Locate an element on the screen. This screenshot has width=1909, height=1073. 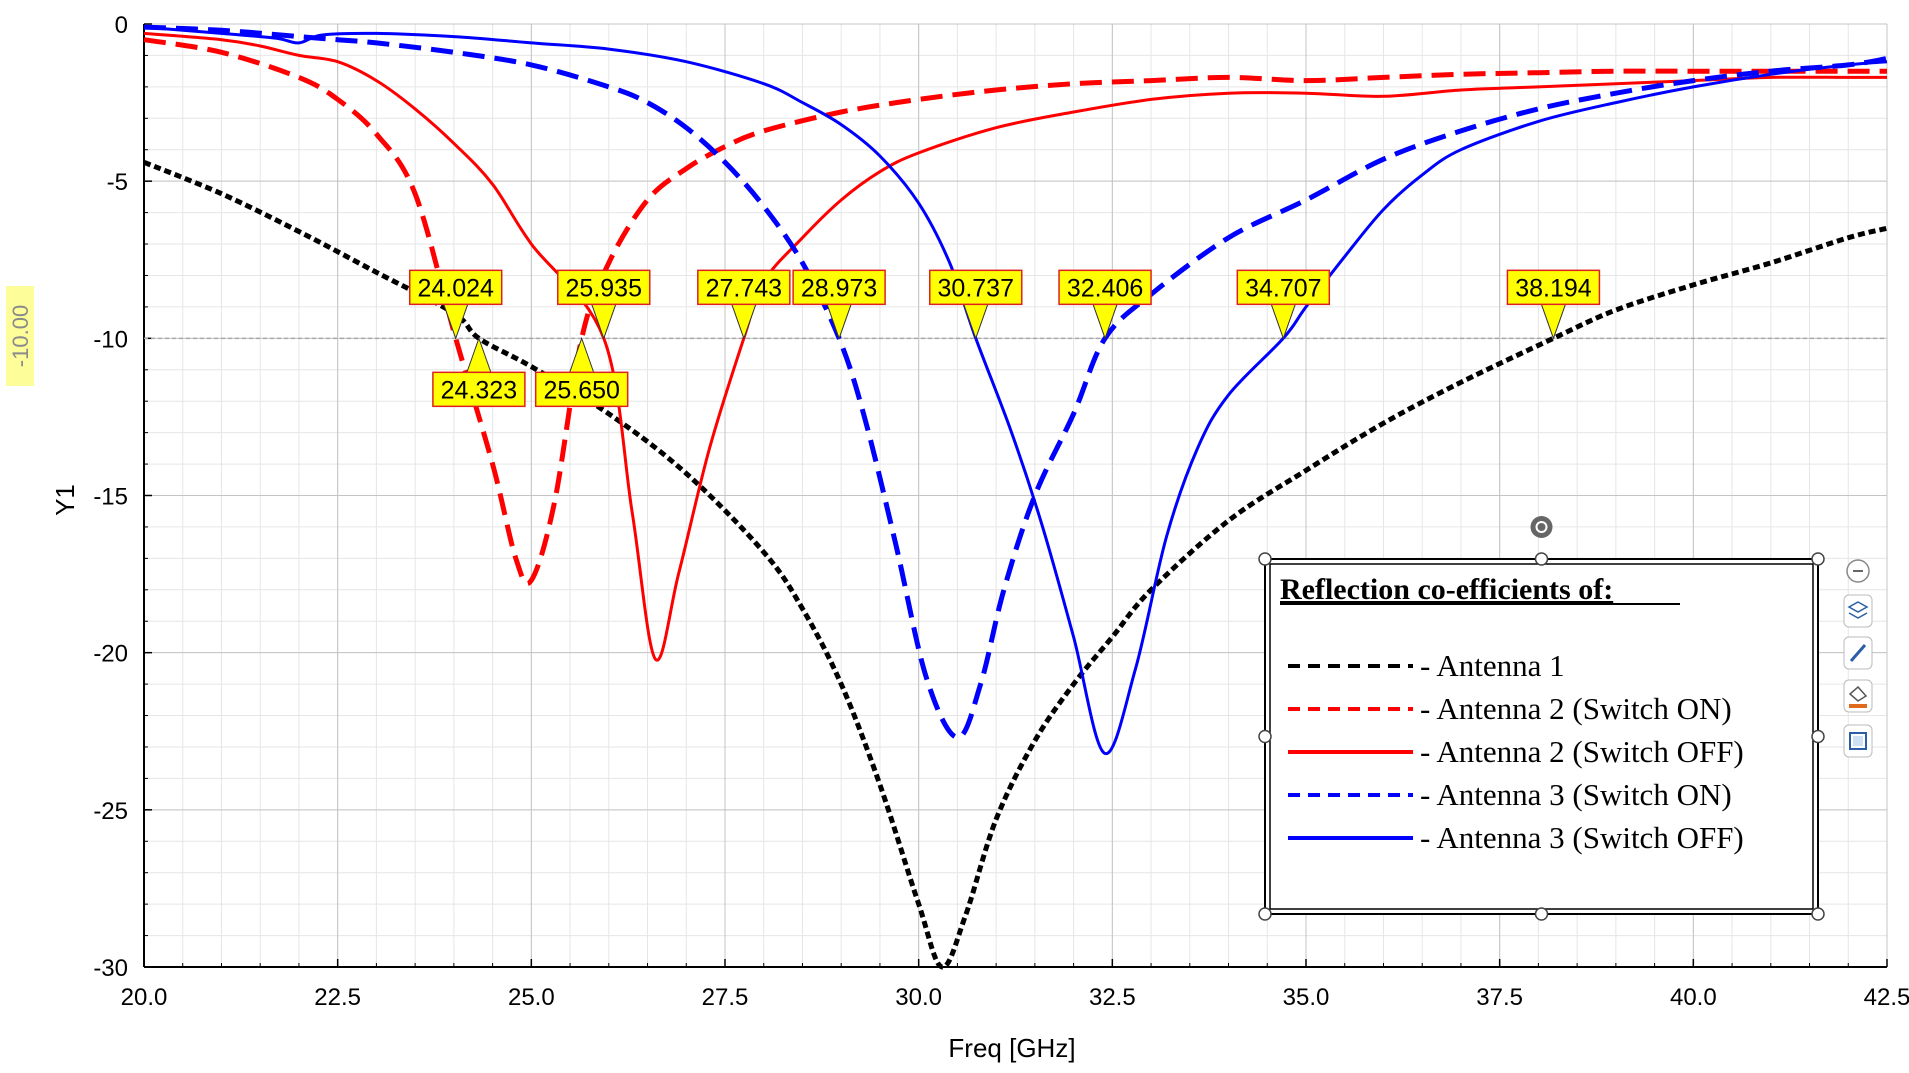
side-toolbar is located at coordinates (1858, 658).